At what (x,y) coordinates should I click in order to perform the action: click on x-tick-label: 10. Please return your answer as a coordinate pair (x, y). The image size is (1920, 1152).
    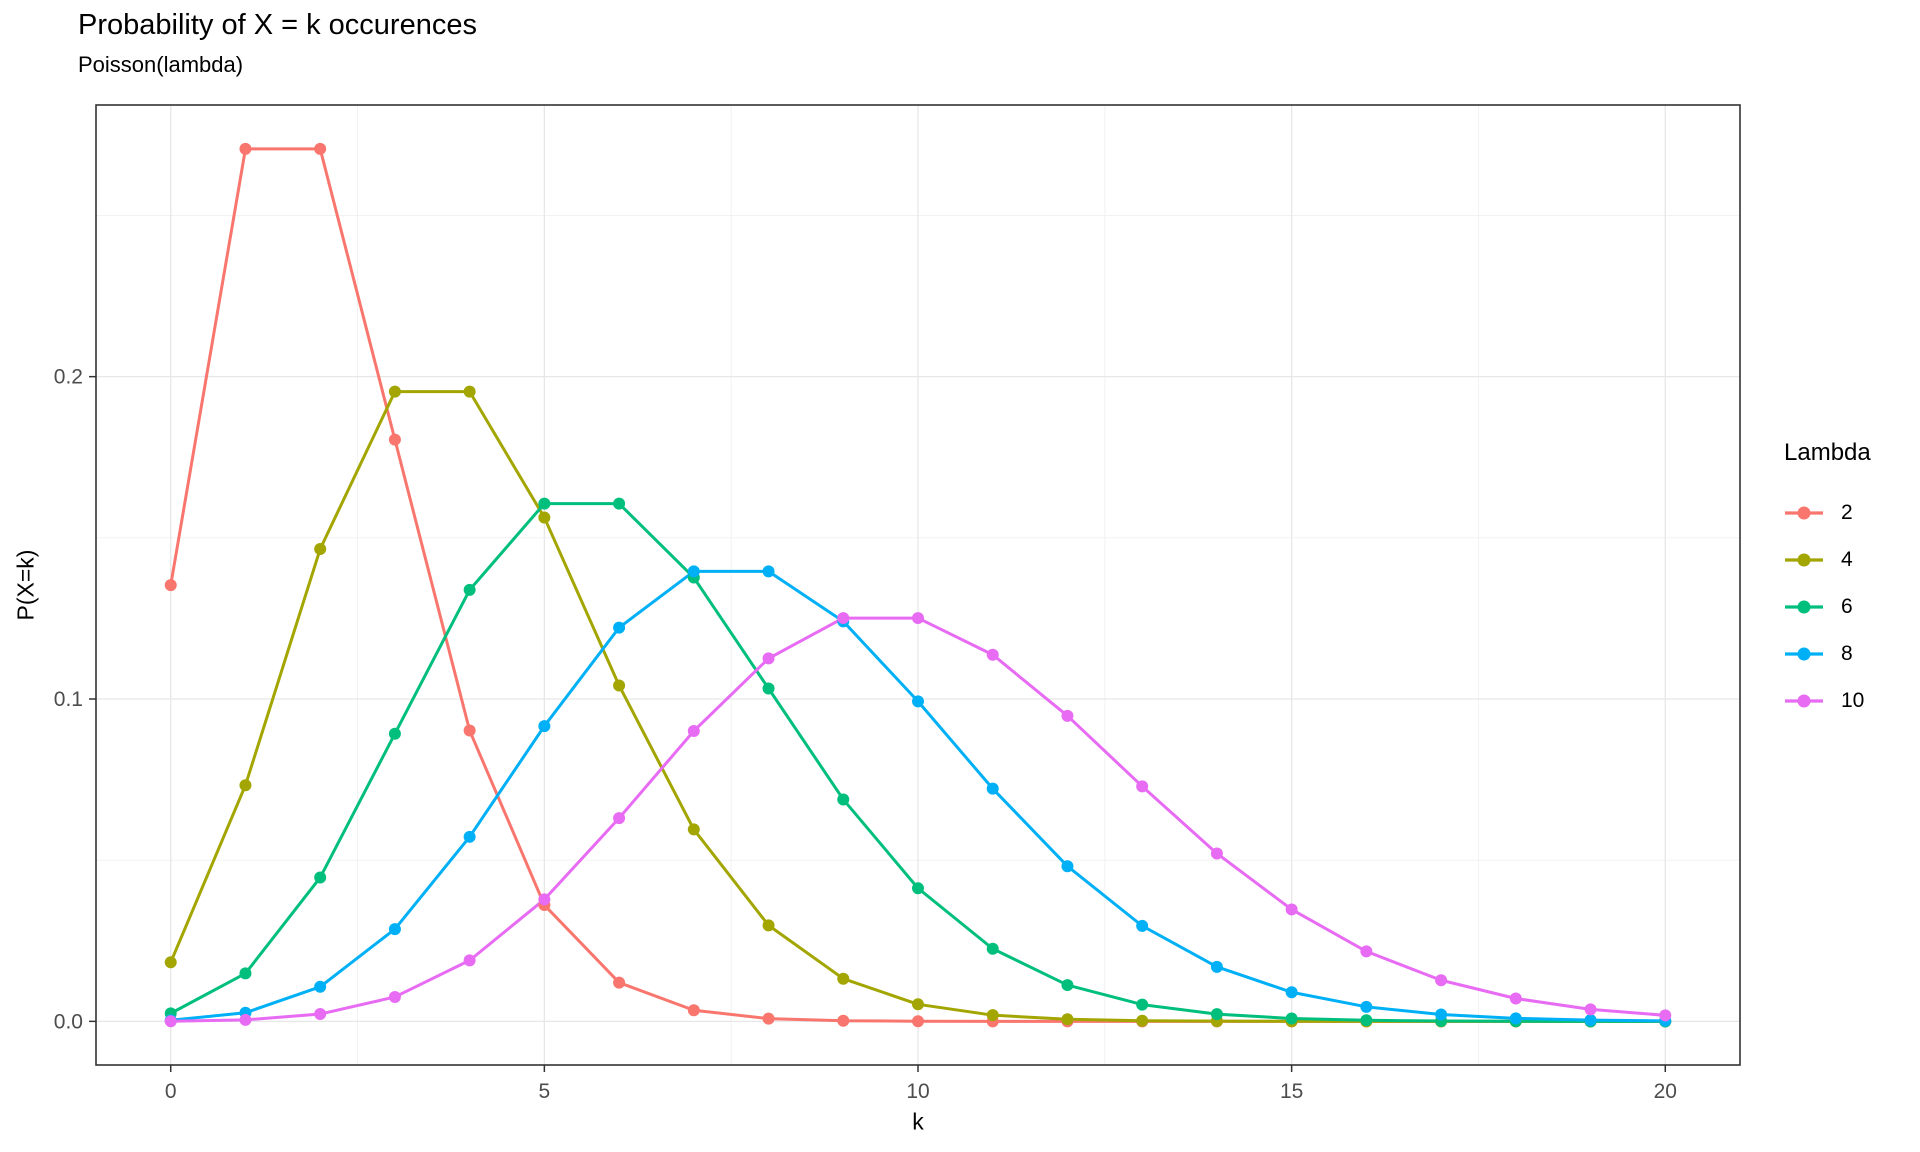
    Looking at the image, I should click on (917, 1091).